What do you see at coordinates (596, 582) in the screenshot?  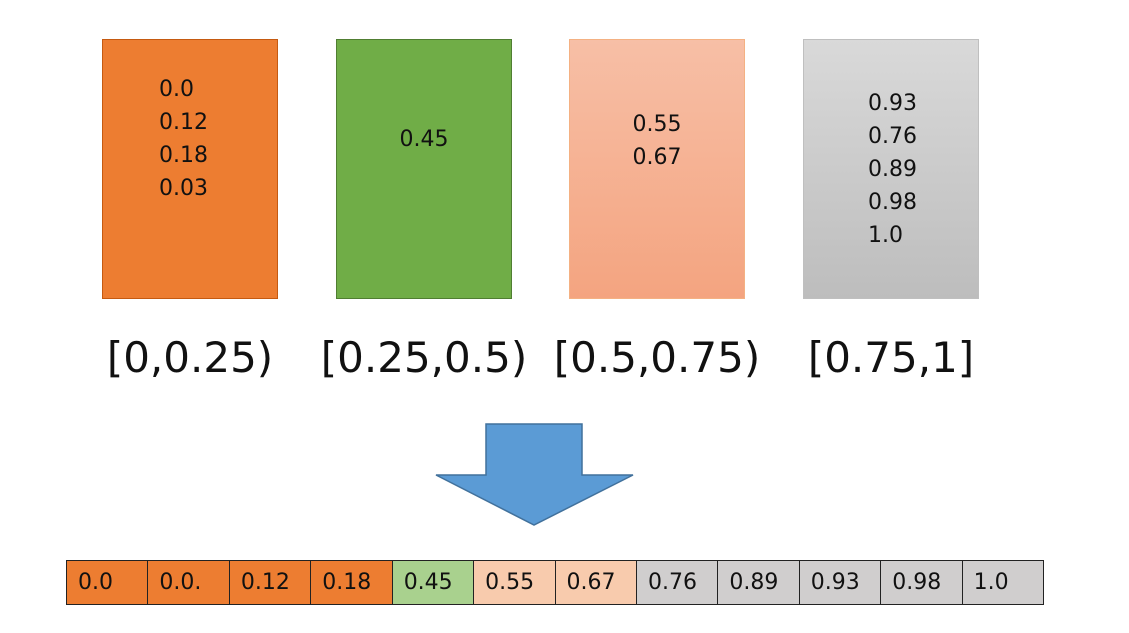 I see `array-cell: 0.67` at bounding box center [596, 582].